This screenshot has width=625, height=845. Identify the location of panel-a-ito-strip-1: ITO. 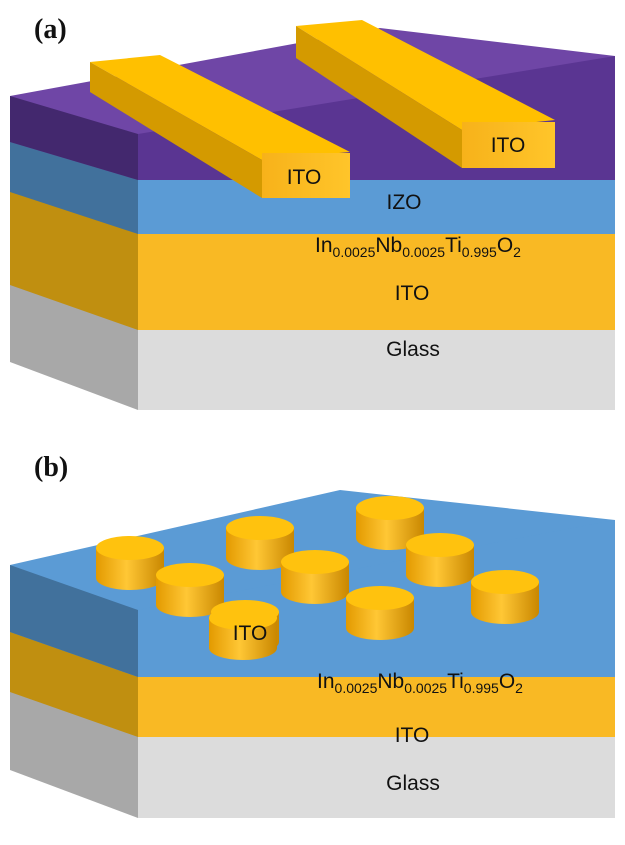
(220, 126).